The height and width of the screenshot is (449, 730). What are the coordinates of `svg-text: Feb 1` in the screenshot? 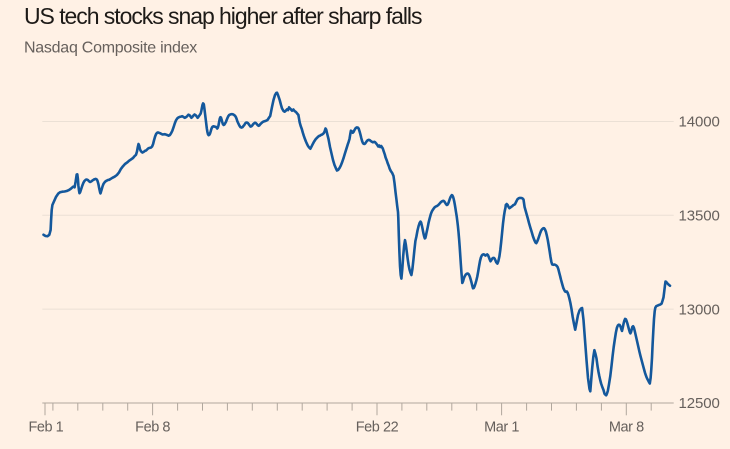 It's located at (45, 428).